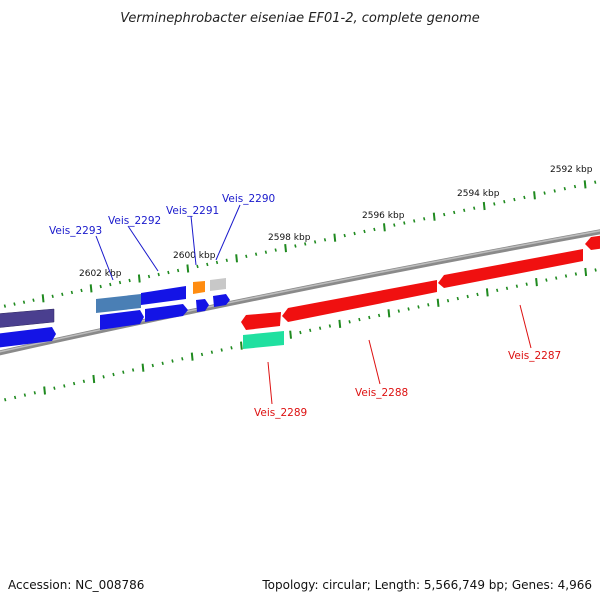  Describe the element at coordinates (263, 340) in the screenshot. I see `gene-feature-teal` at that location.